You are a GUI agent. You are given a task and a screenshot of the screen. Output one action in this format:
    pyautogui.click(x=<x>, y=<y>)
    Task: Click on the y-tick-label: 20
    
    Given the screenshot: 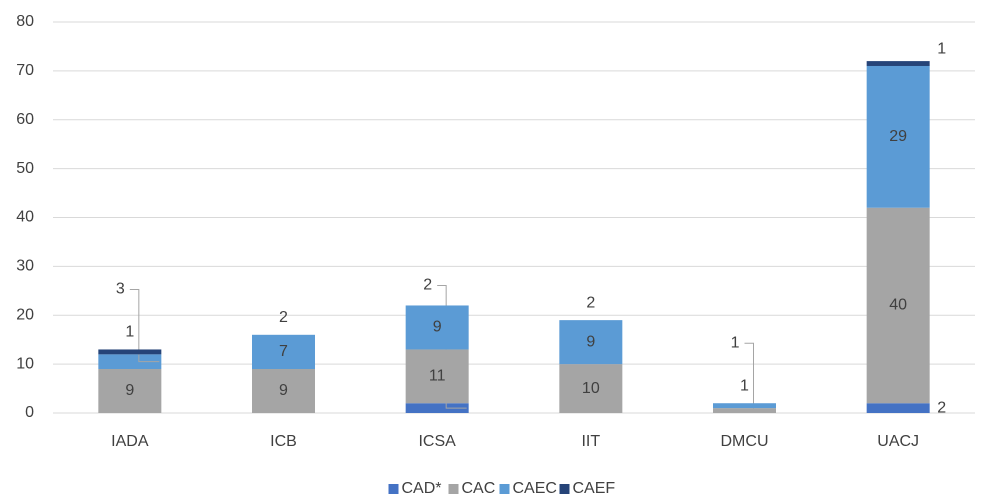 What is the action you would take?
    pyautogui.click(x=25, y=314)
    